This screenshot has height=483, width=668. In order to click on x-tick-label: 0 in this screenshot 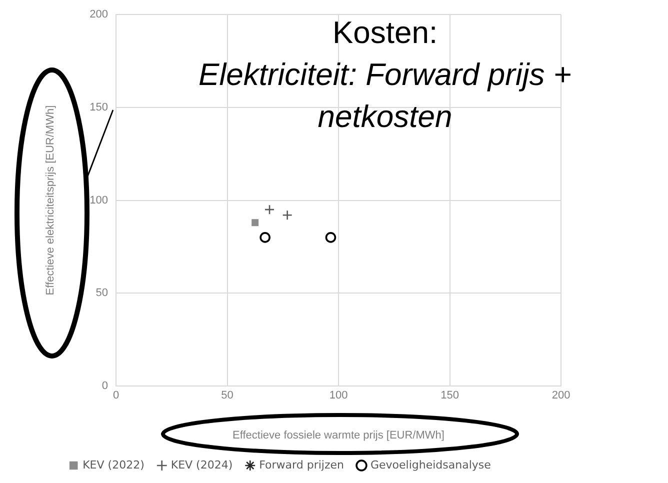, I will do `click(116, 396)`.